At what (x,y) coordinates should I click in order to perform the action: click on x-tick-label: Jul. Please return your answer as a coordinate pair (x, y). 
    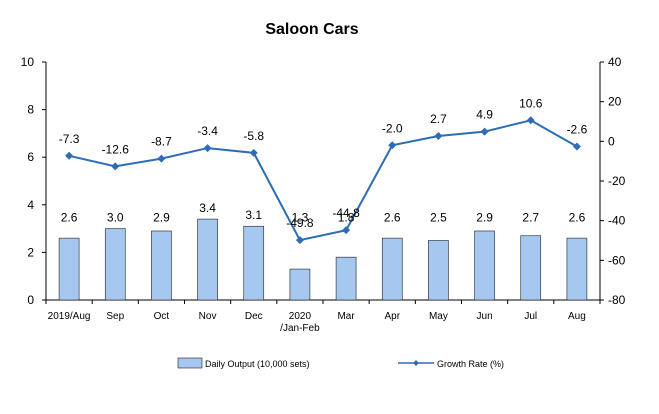
    Looking at the image, I should click on (530, 316).